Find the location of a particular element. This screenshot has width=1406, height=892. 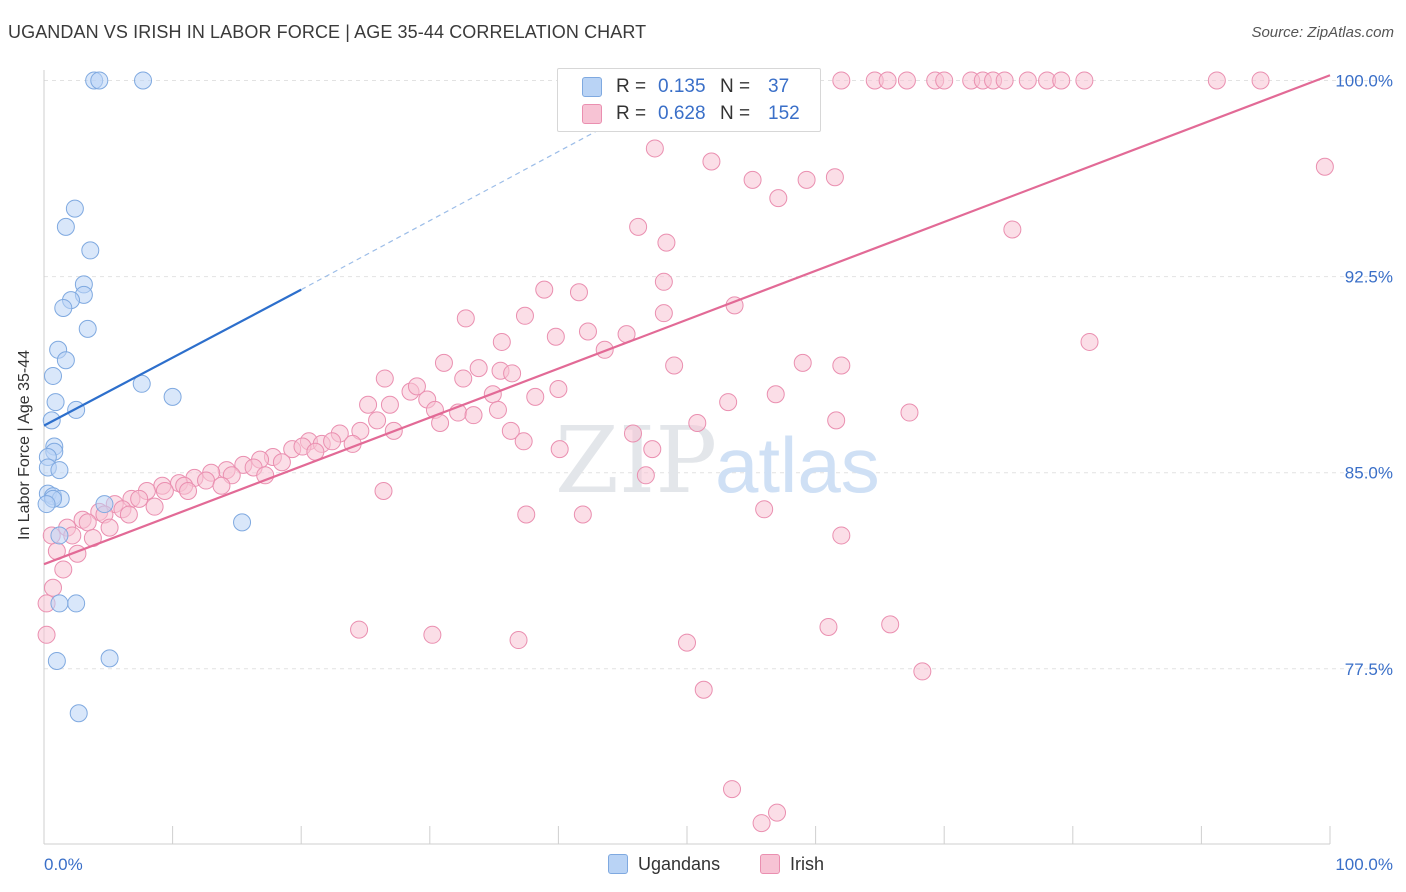

legend-swatch-pink is located at coordinates (592, 114).